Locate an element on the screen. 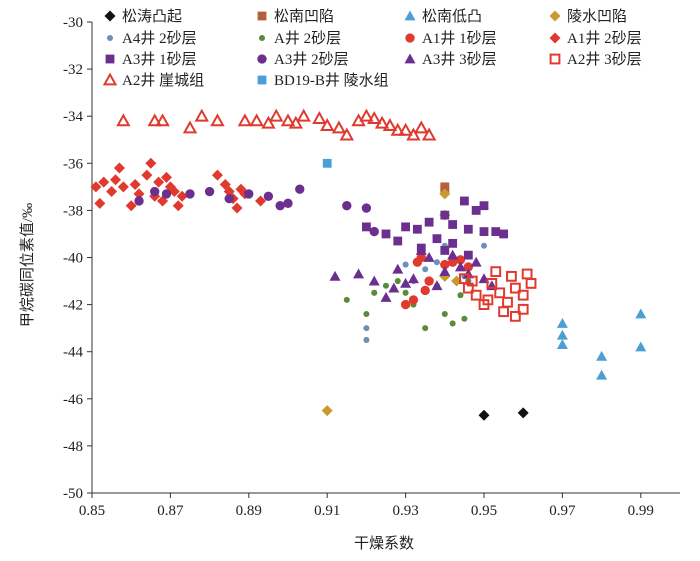 This screenshot has height=561, width=700. y-axis-ticks: -50 -48 -46 -44 -42 -40 -38 -36 -34 -32 -30 is located at coordinates (77, 258).